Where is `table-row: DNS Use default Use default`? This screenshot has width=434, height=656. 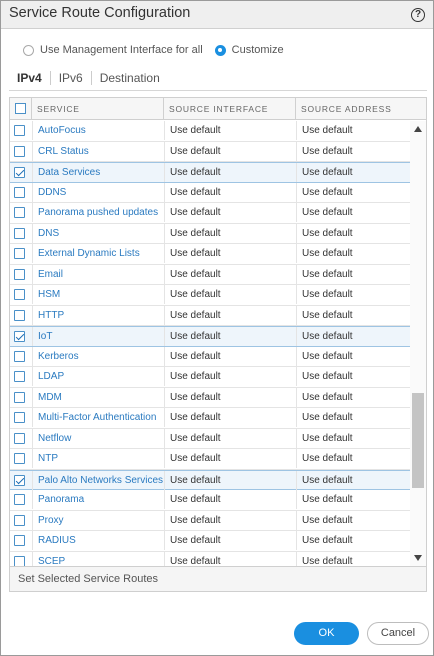
table-row: DNS Use default Use default is located at coordinates (210, 233).